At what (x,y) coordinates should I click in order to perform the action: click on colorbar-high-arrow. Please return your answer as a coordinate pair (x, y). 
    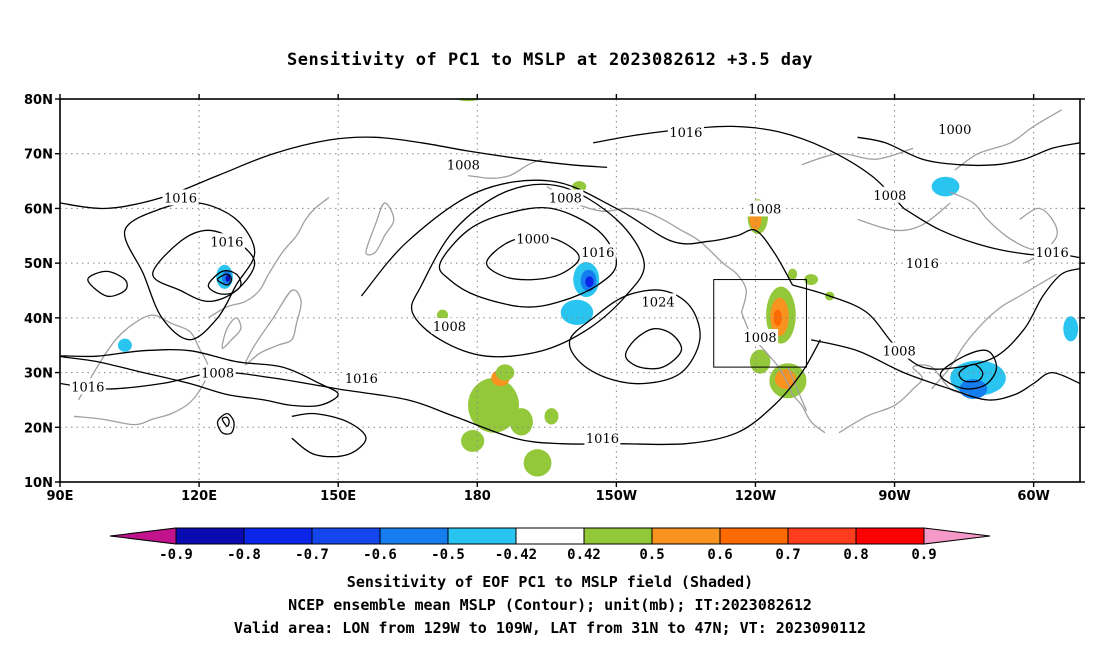
    Looking at the image, I should click on (957, 536).